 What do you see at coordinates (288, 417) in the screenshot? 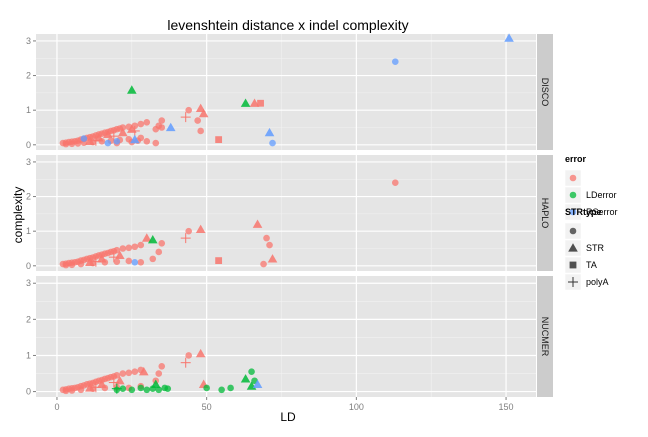
I see `x-axis-title: LD` at bounding box center [288, 417].